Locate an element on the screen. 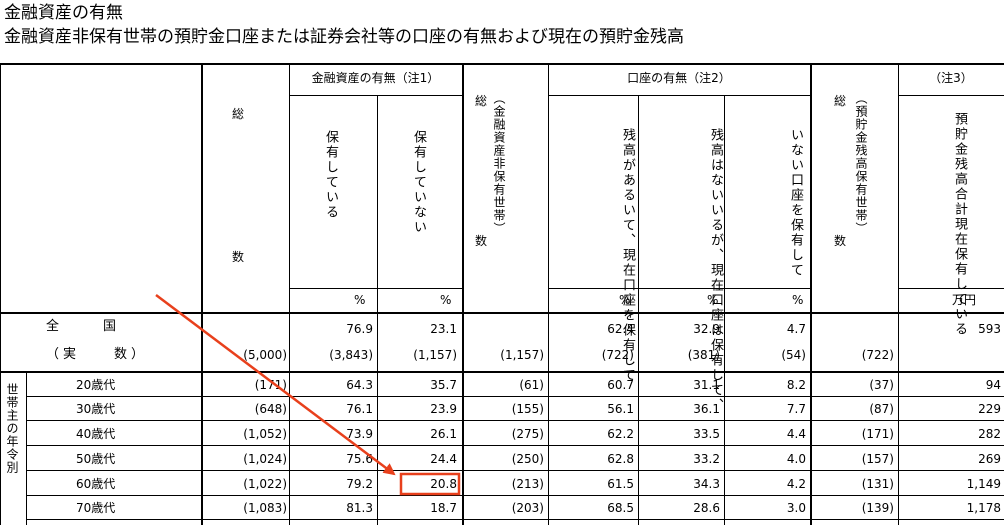  table-cell-bal: 62.4 is located at coordinates (620, 329).